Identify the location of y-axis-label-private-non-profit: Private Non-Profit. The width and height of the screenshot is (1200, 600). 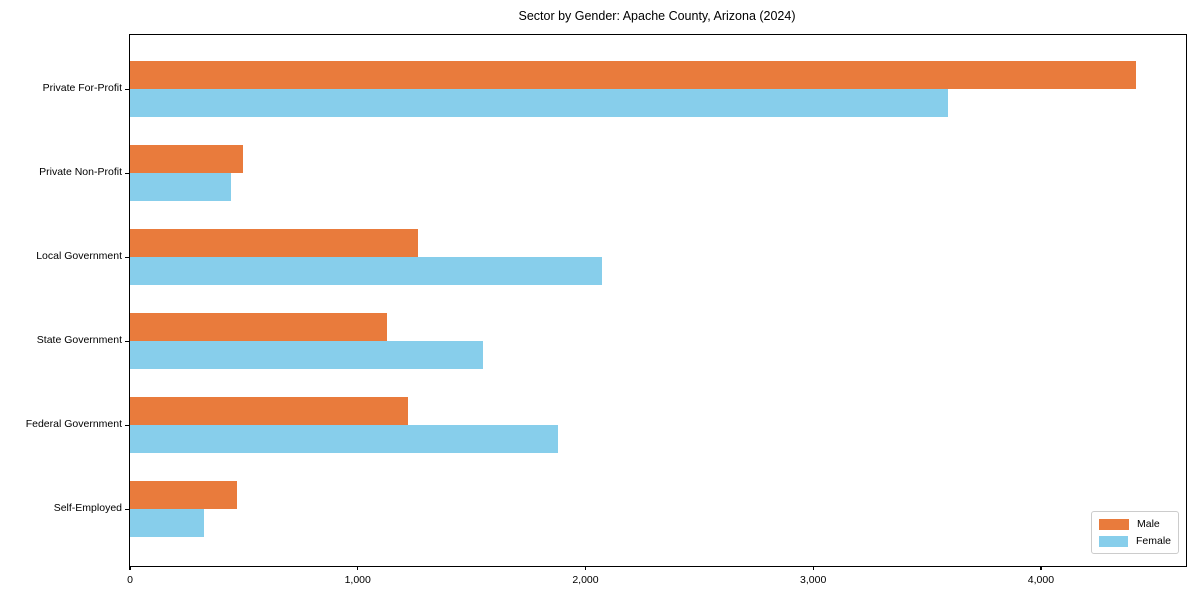
(80, 172).